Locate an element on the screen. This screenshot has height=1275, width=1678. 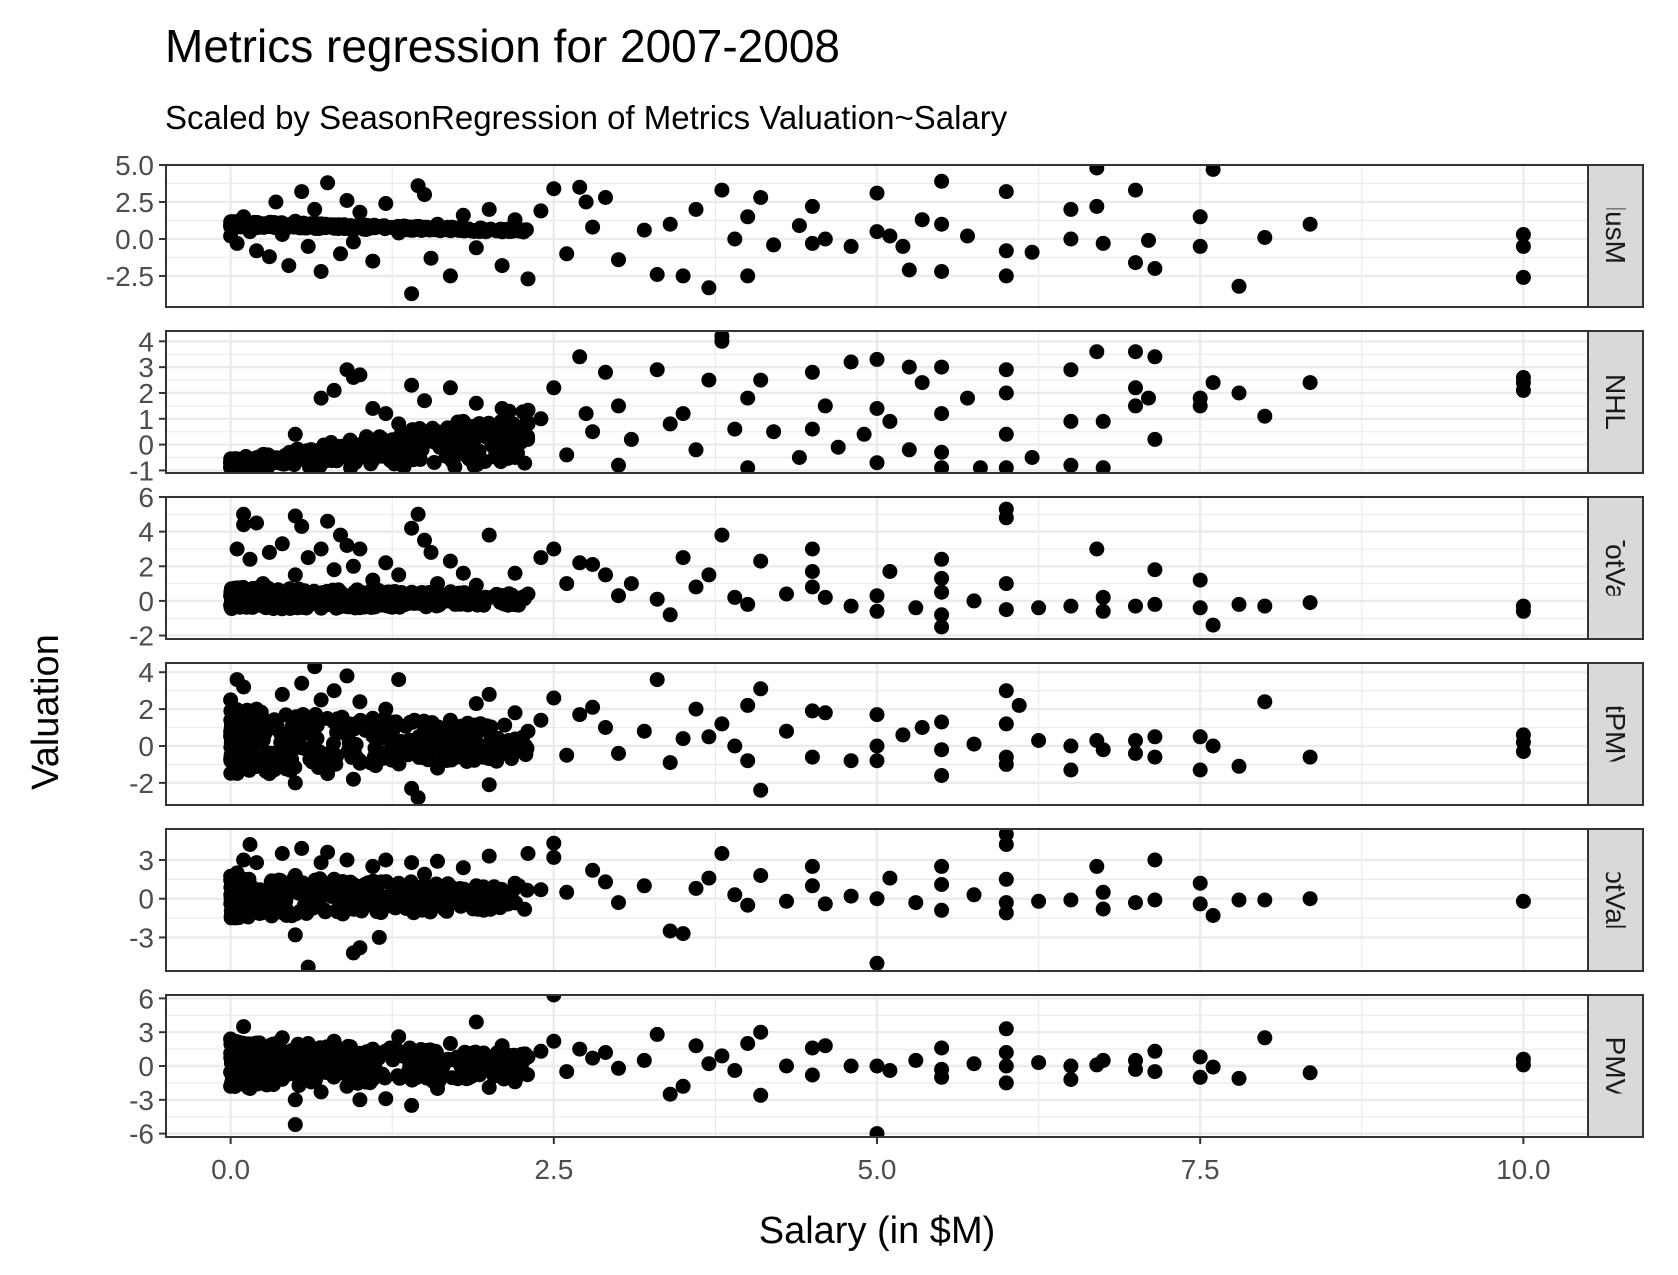
chart-title: Metrics regression for 2007-2008 is located at coordinates (502, 46).